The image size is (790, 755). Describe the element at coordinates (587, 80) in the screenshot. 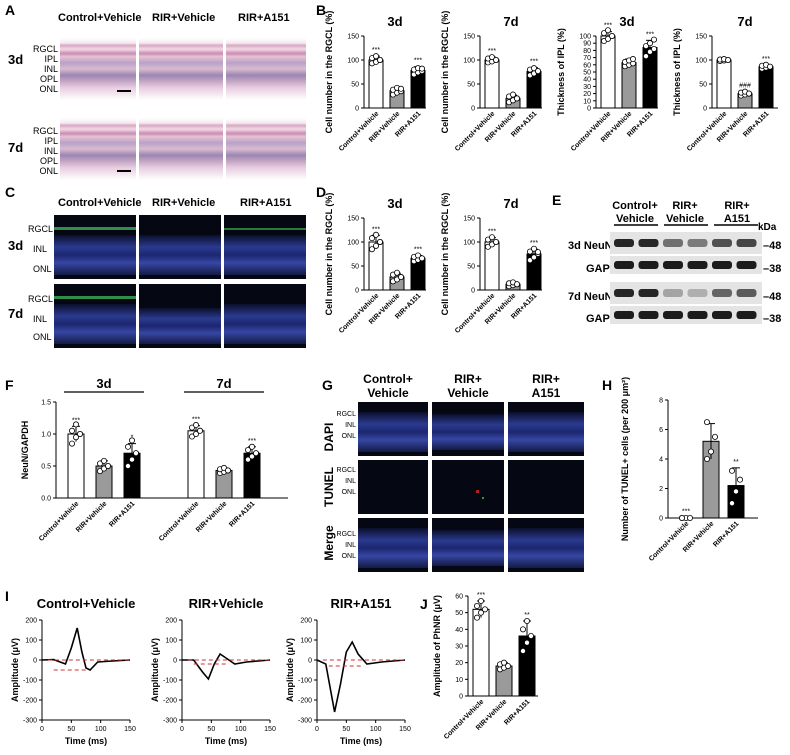

I see `y-tick-label: 40` at that location.